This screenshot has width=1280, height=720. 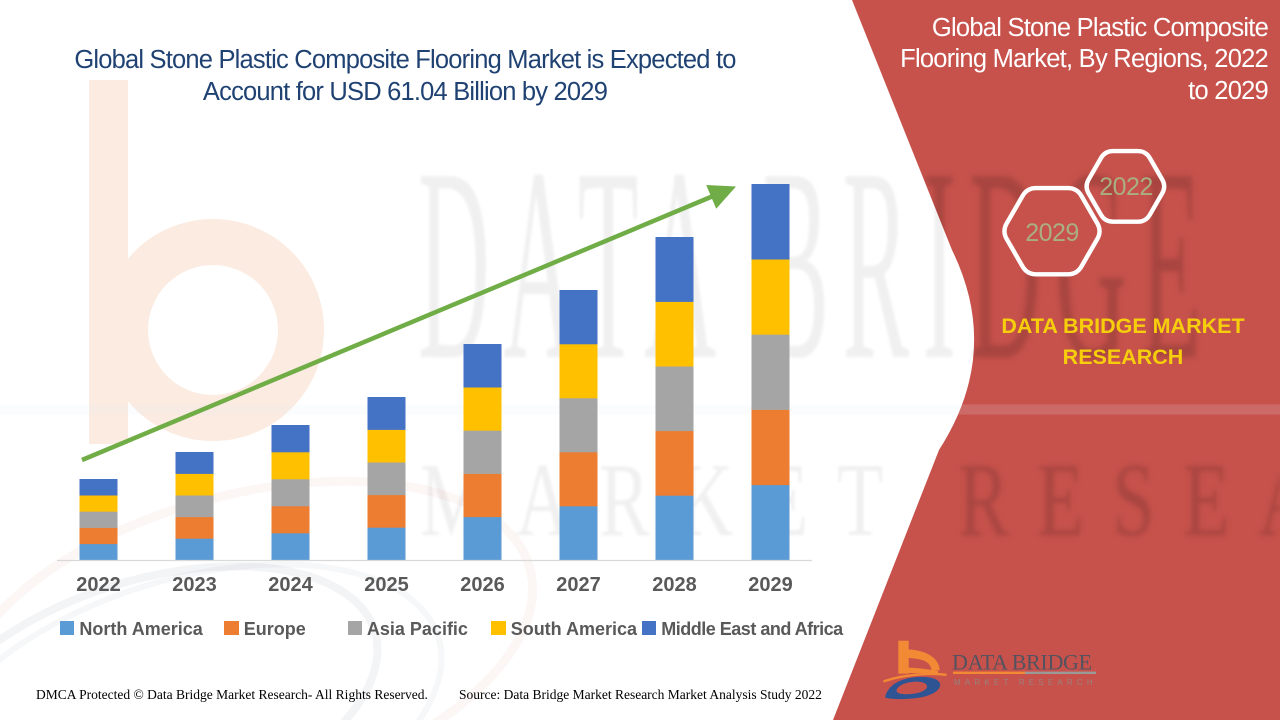 What do you see at coordinates (1022, 662) in the screenshot?
I see `svg-text: DATA BRIDGE` at bounding box center [1022, 662].